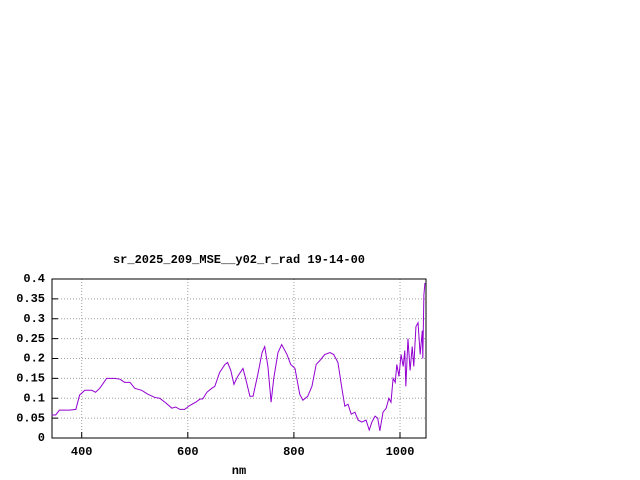  I want to click on y-tick-label: 0.05, so click(30, 418).